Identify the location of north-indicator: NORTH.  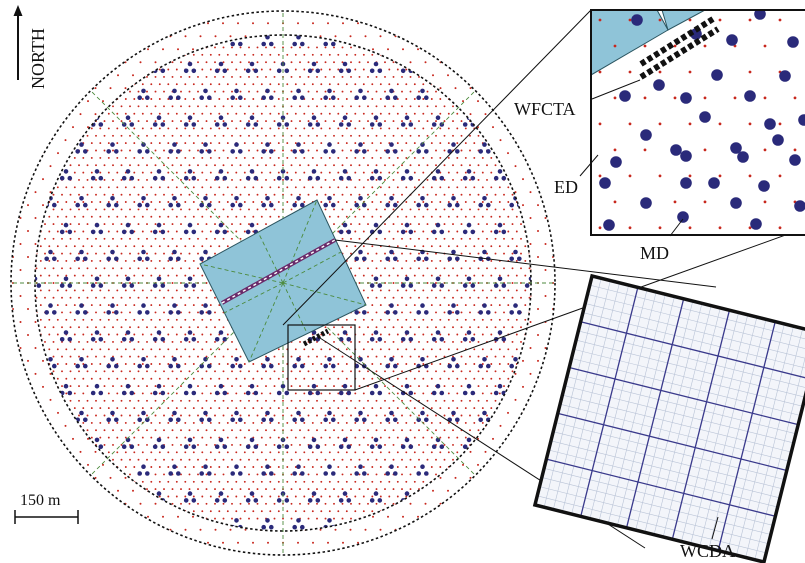
(30, 47).